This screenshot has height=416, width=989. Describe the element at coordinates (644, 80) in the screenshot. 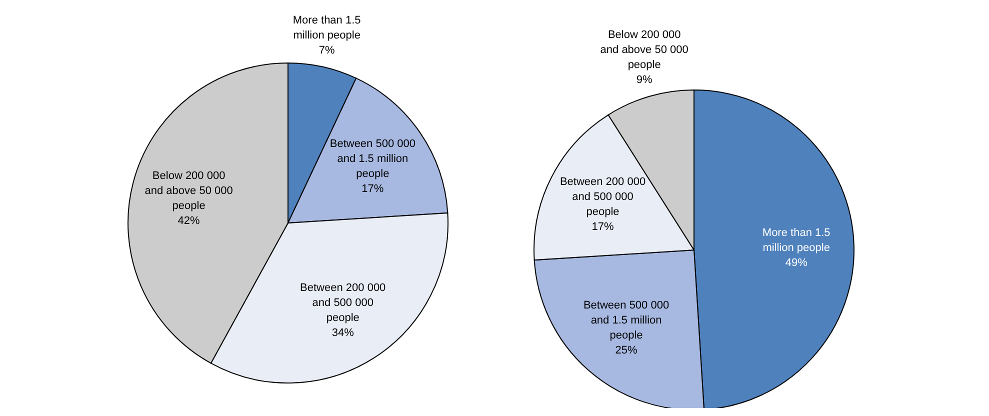

I see `data-label: 9%` at that location.